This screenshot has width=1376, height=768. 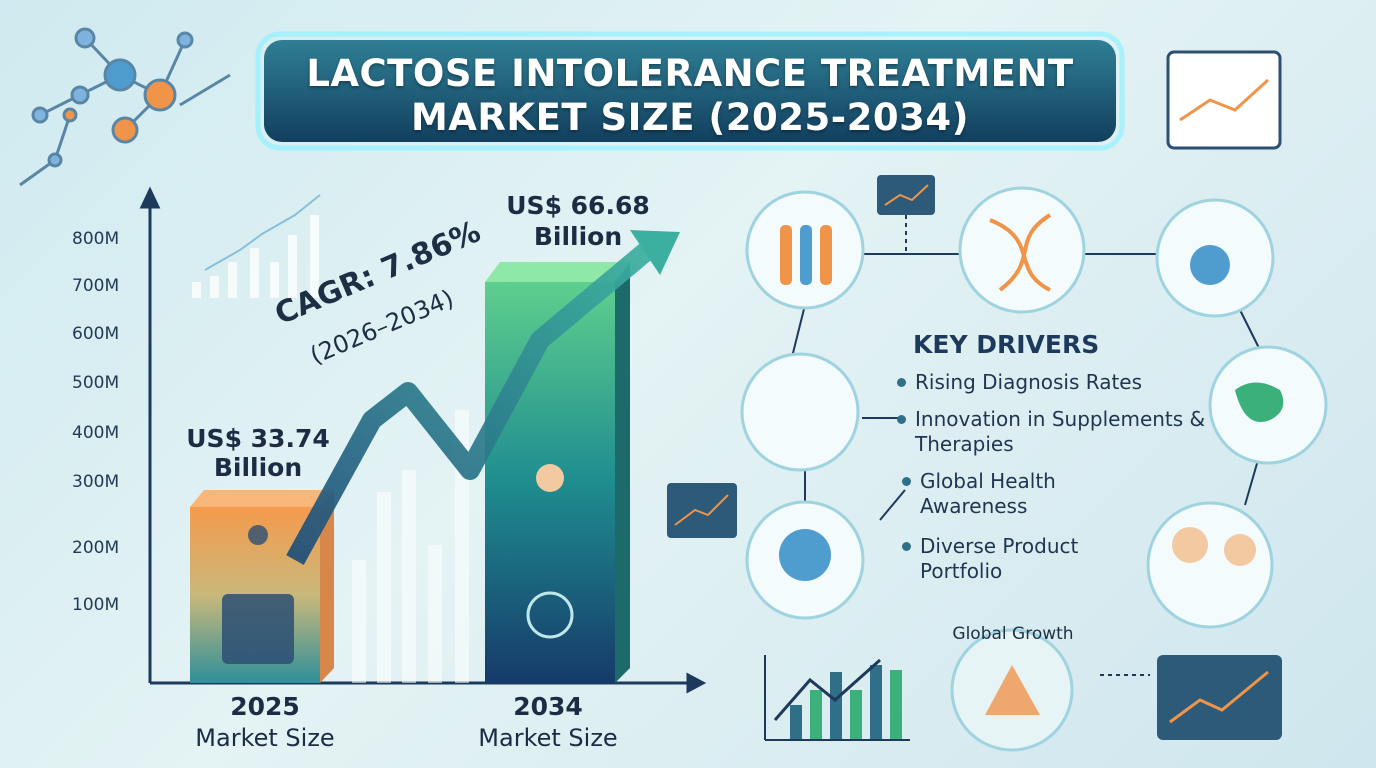 What do you see at coordinates (96, 383) in the screenshot?
I see `y-tick-label: 500M` at bounding box center [96, 383].